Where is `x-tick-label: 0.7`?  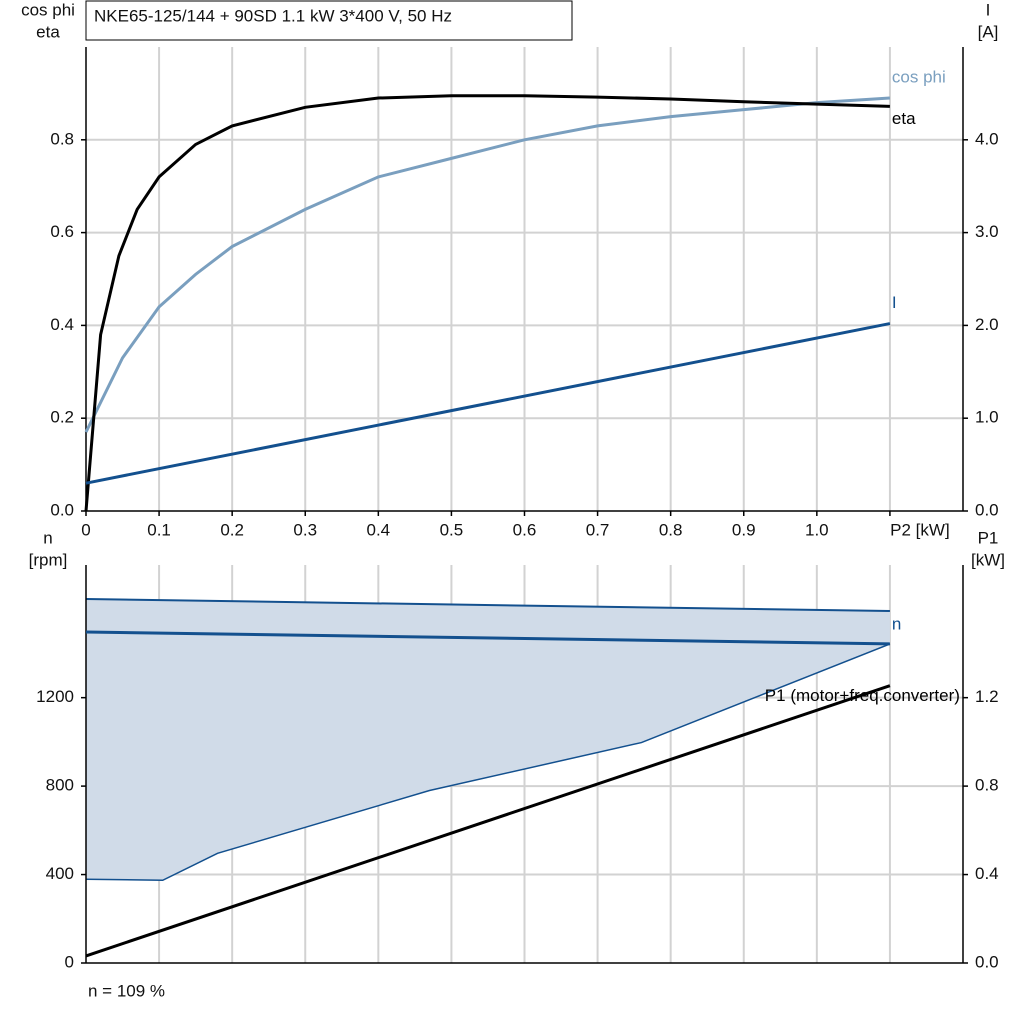
x-tick-label: 0.7 is located at coordinates (598, 529).